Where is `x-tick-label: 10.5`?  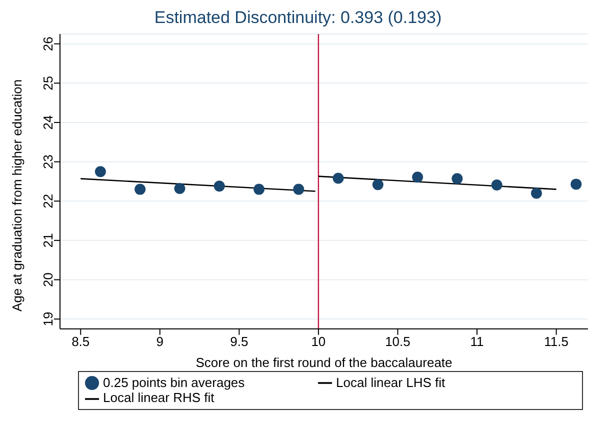
x-tick-label: 10.5 is located at coordinates (397, 342).